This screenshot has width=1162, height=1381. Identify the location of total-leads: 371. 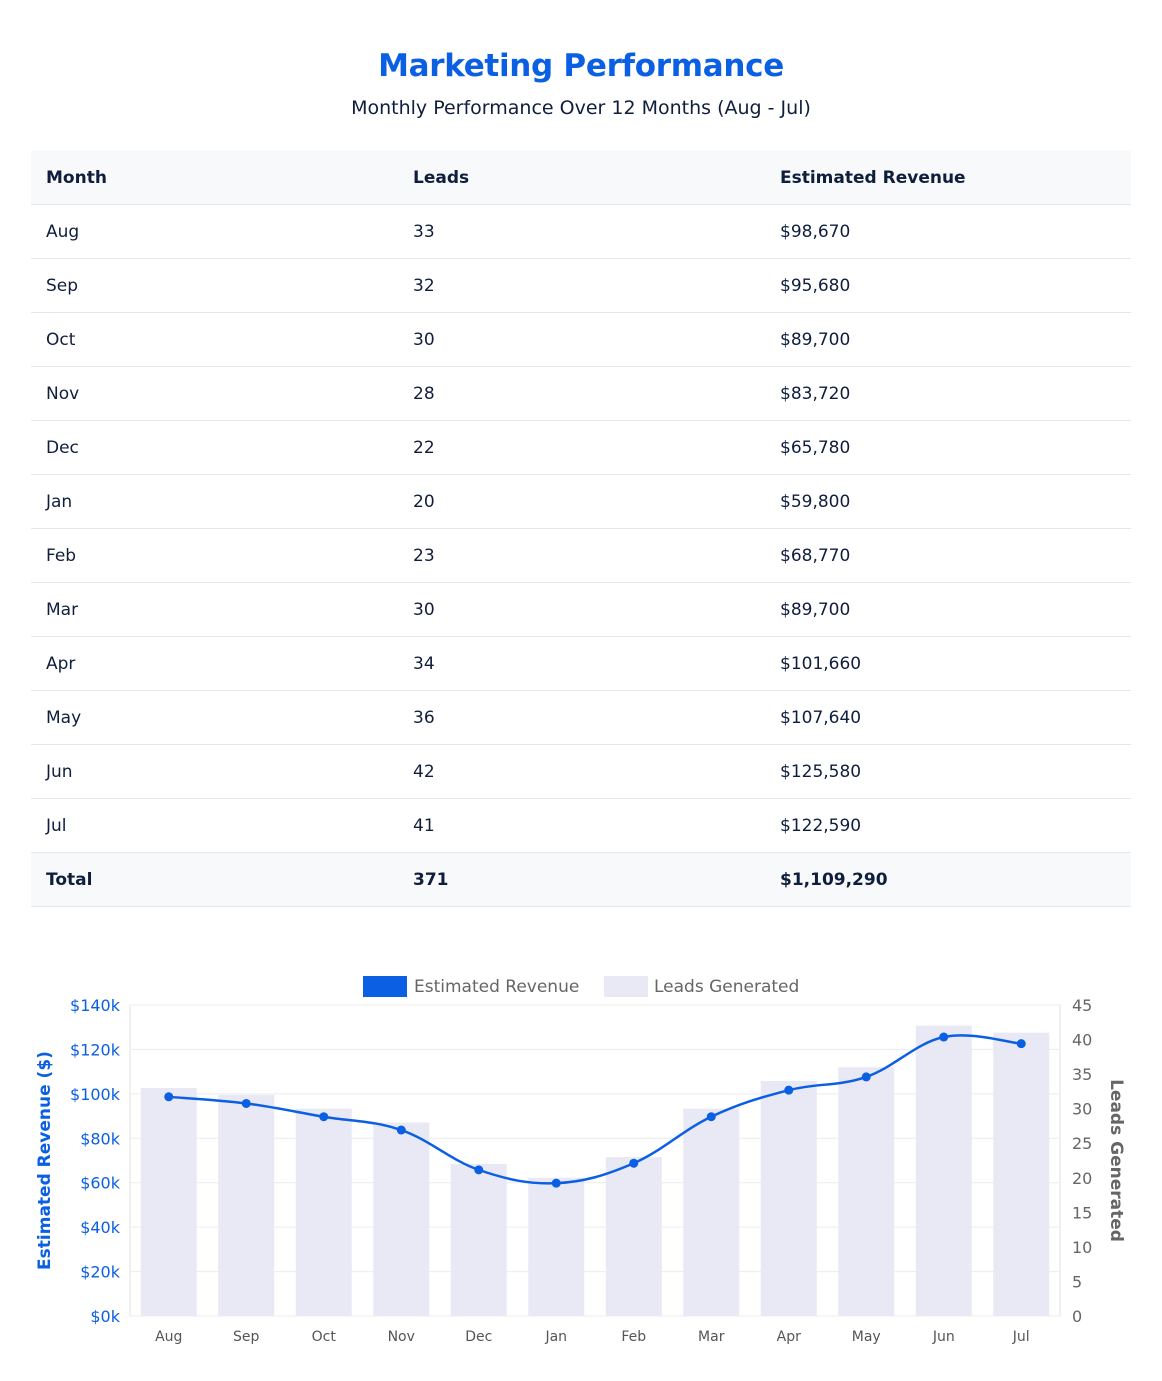
(581, 879).